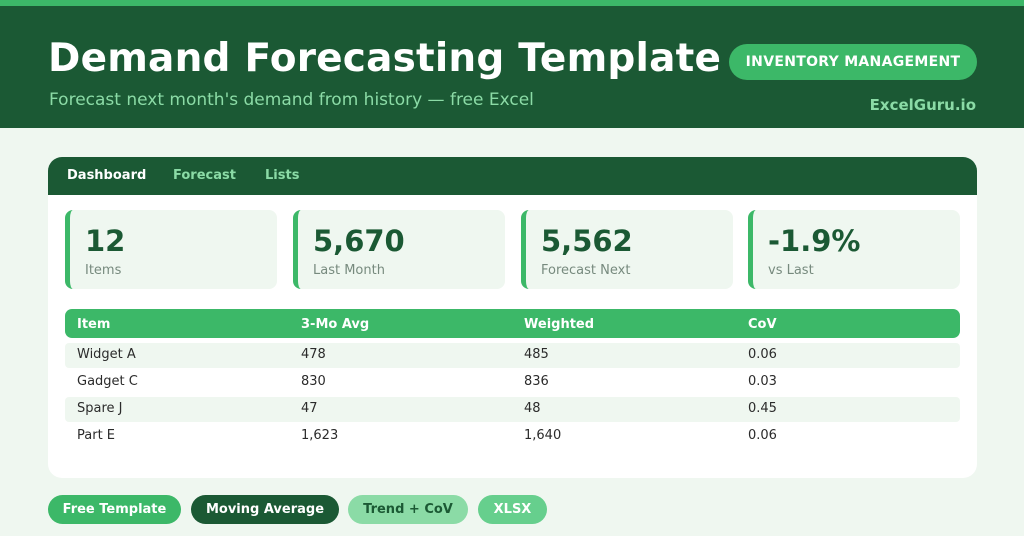  I want to click on tag-moving-average: Moving Average, so click(265, 509).